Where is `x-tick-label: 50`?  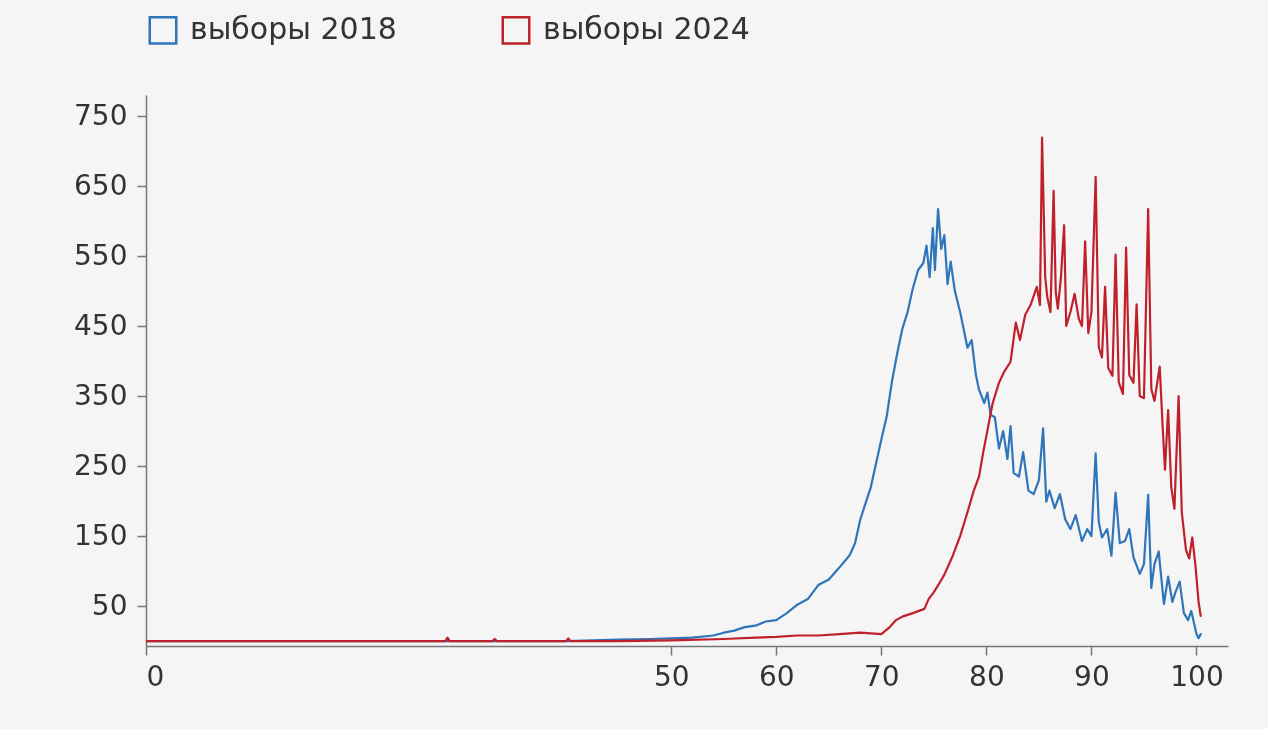
x-tick-label: 50 is located at coordinates (671, 676).